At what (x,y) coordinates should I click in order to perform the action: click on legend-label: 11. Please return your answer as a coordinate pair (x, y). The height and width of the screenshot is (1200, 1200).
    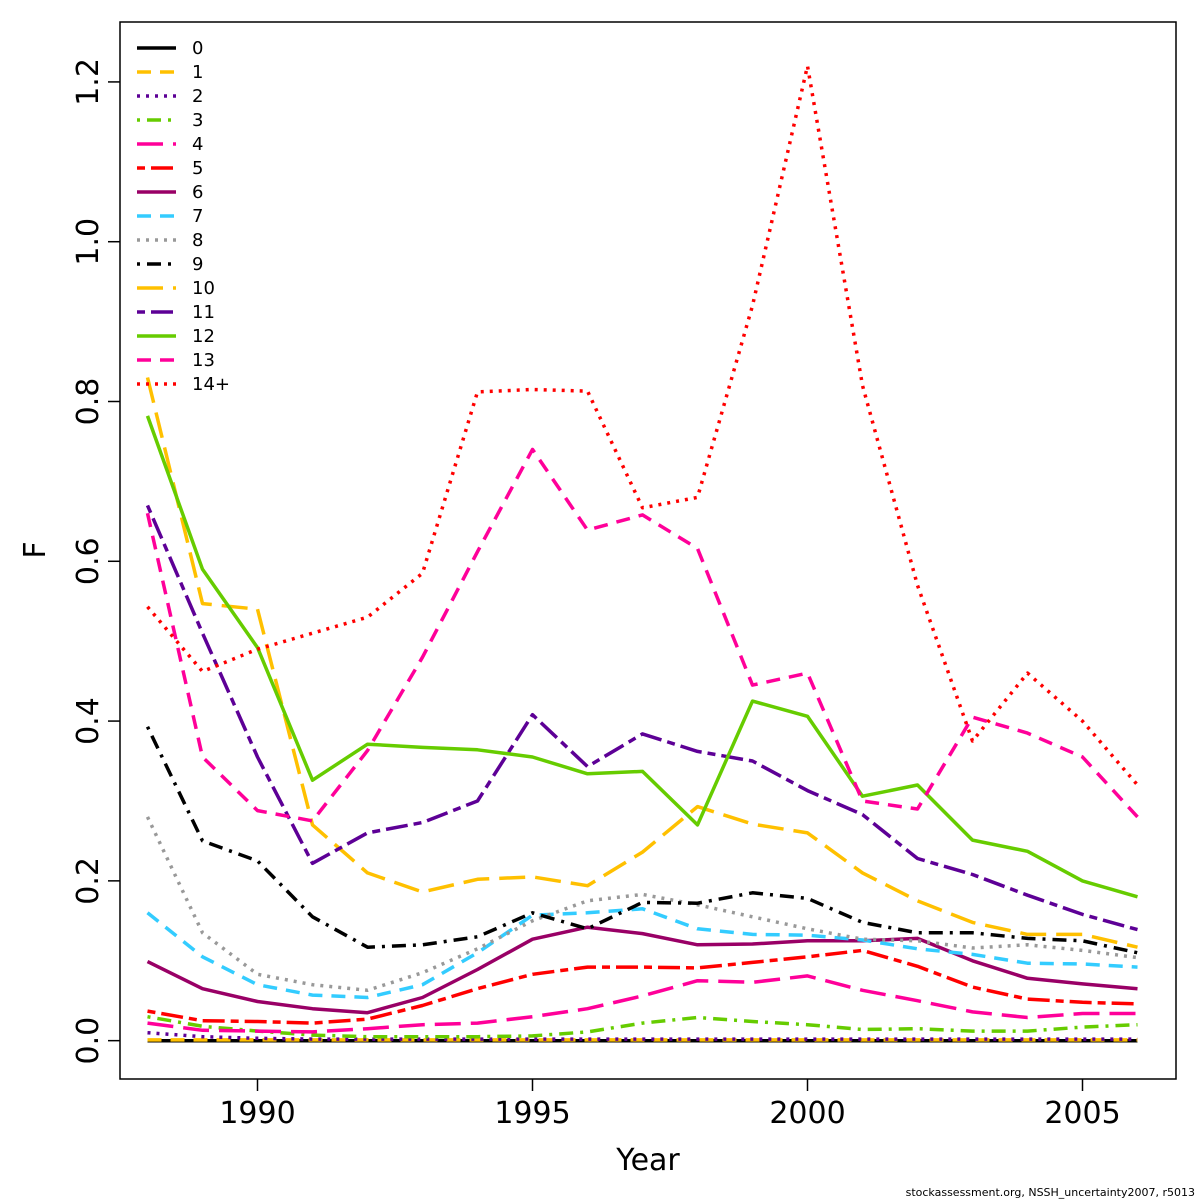
    Looking at the image, I should click on (203, 312).